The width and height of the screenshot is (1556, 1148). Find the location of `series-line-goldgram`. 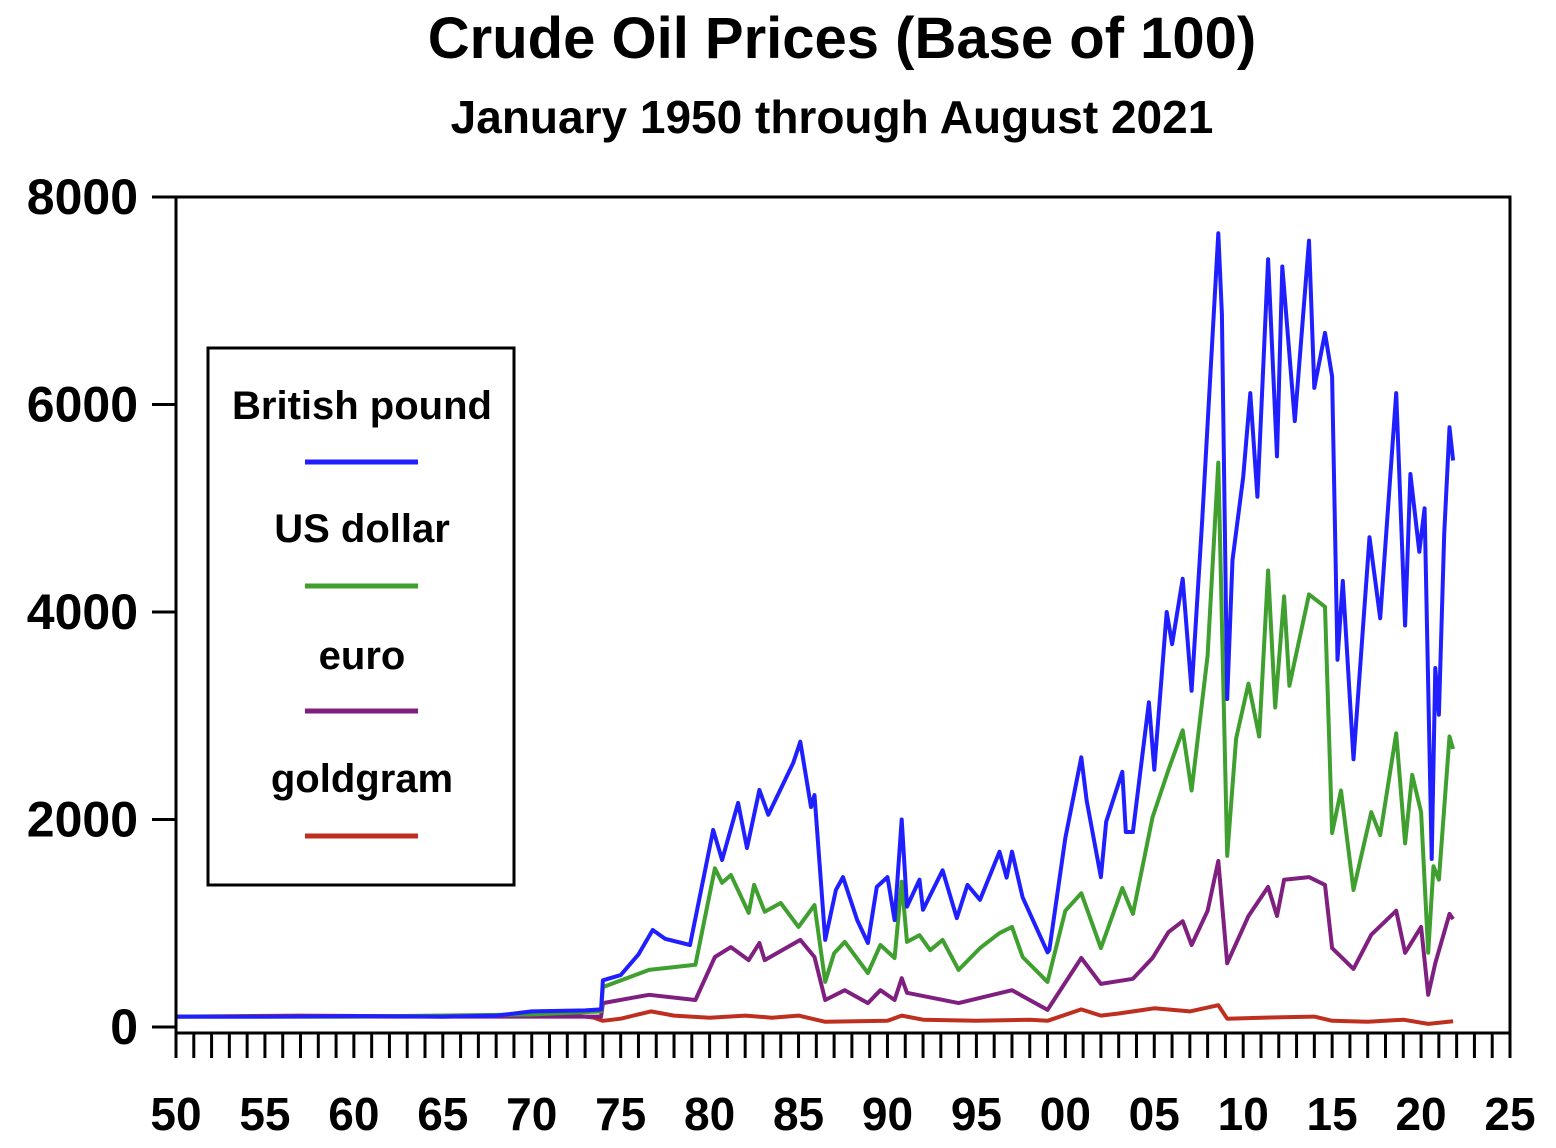

series-line-goldgram is located at coordinates (814, 1014).